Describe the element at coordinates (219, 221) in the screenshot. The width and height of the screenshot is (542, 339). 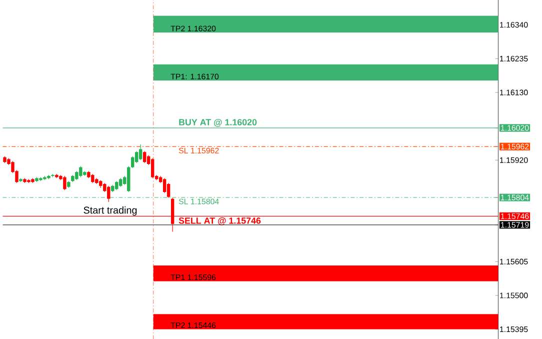
I see `ref-line-label: SELL AT @ 1.15746` at that location.